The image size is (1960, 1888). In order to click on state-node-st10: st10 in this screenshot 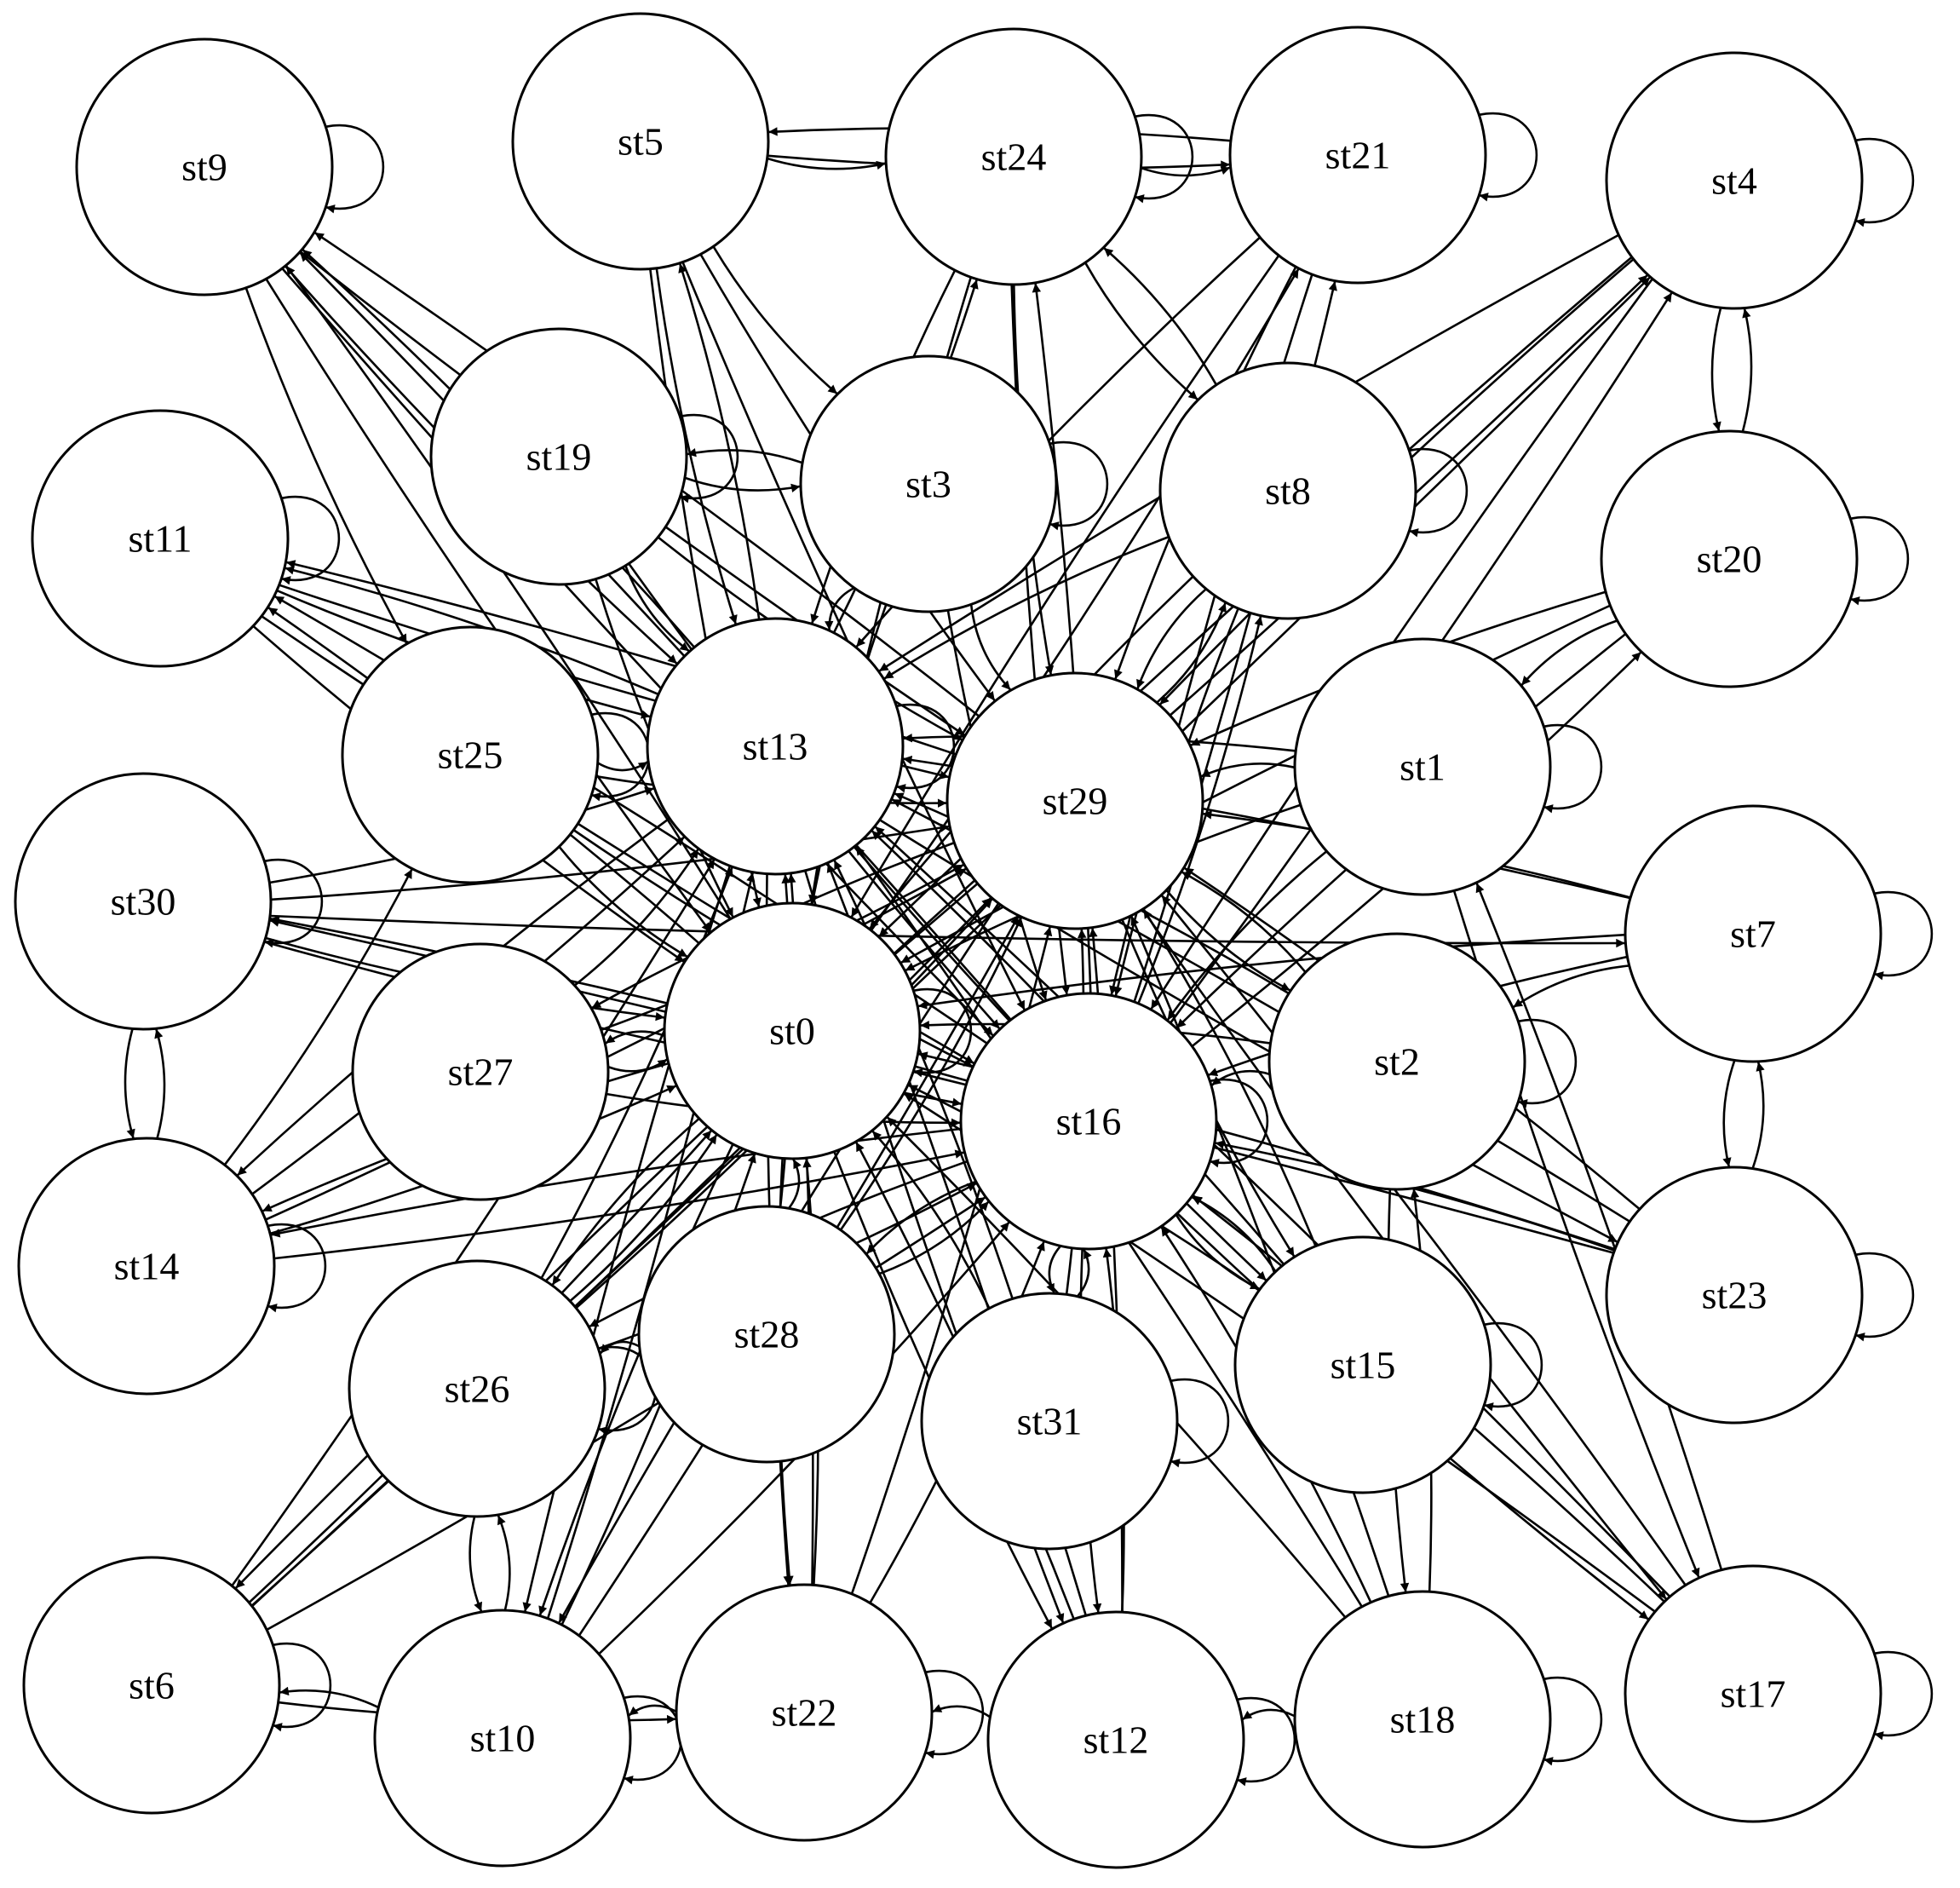, I will do `click(502, 1738)`.